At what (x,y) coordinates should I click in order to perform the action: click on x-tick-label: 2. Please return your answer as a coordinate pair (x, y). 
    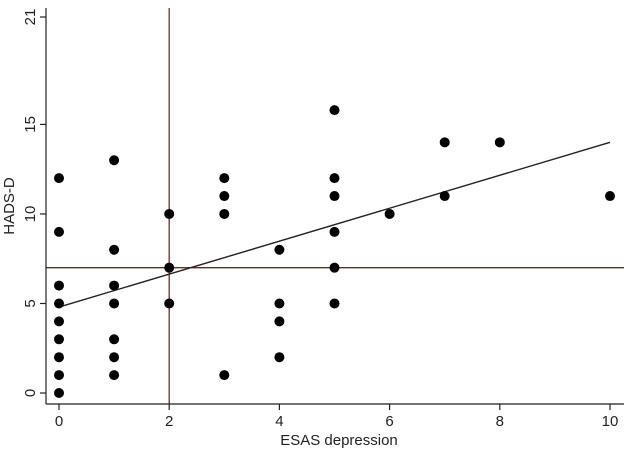
    Looking at the image, I should click on (169, 421).